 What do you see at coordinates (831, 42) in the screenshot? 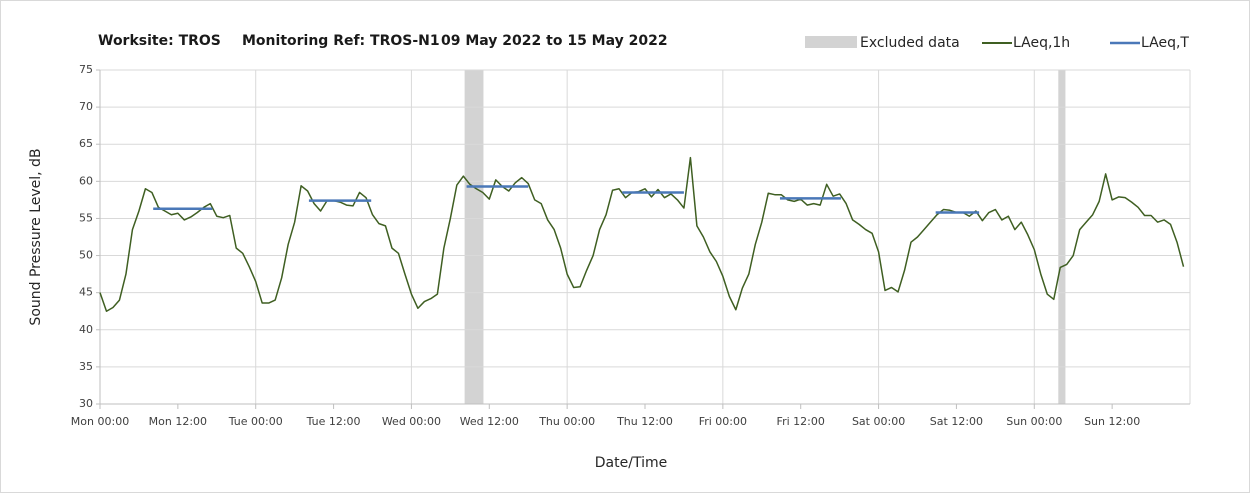
I see `legend-swatch` at bounding box center [831, 42].